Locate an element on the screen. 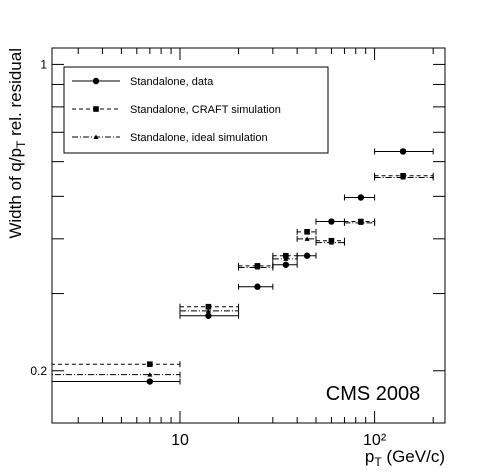 This screenshot has width=496, height=472. x-tick-label: 10² is located at coordinates (375, 440).